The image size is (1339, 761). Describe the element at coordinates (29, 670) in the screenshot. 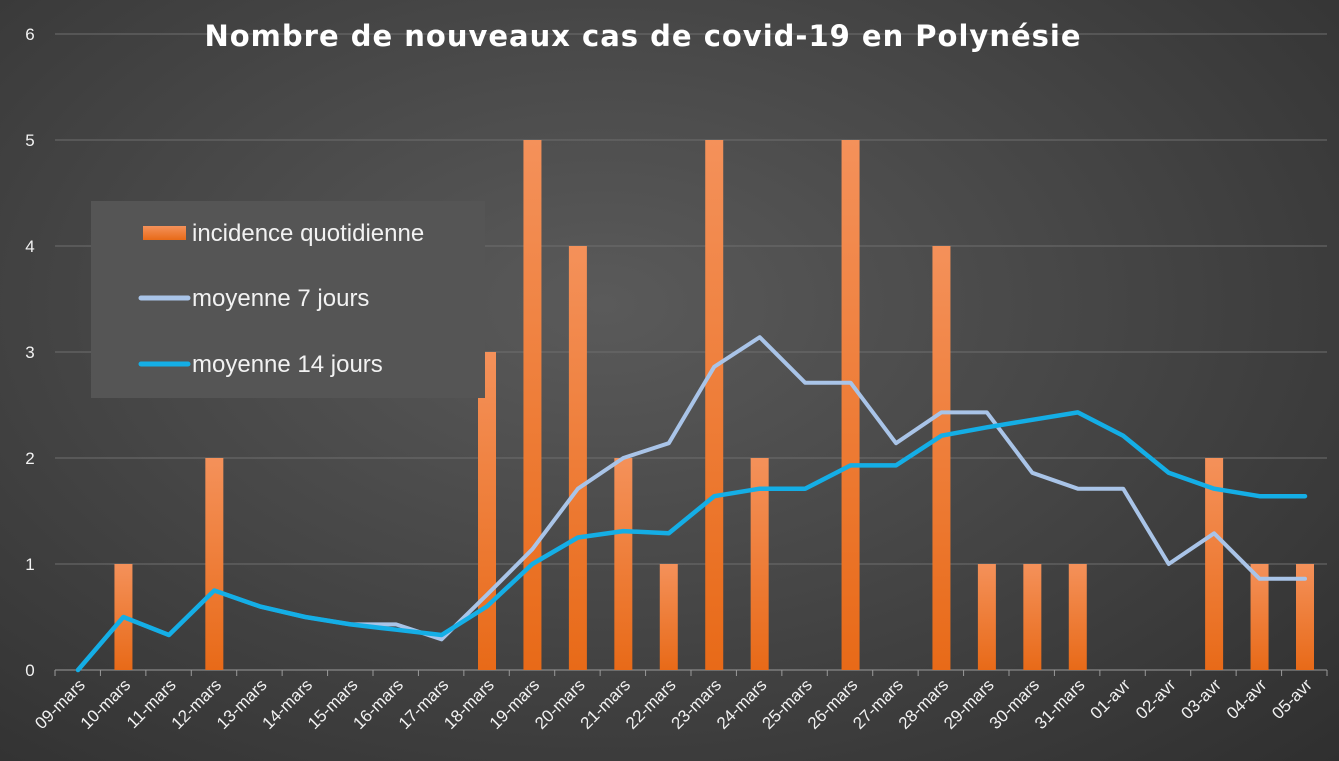

I see `y-tick-label: 0` at that location.